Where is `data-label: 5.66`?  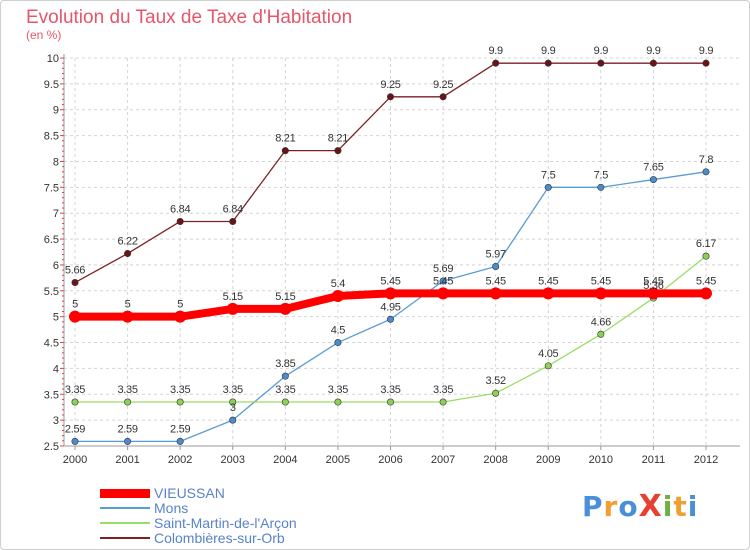 data-label: 5.66 is located at coordinates (75, 271).